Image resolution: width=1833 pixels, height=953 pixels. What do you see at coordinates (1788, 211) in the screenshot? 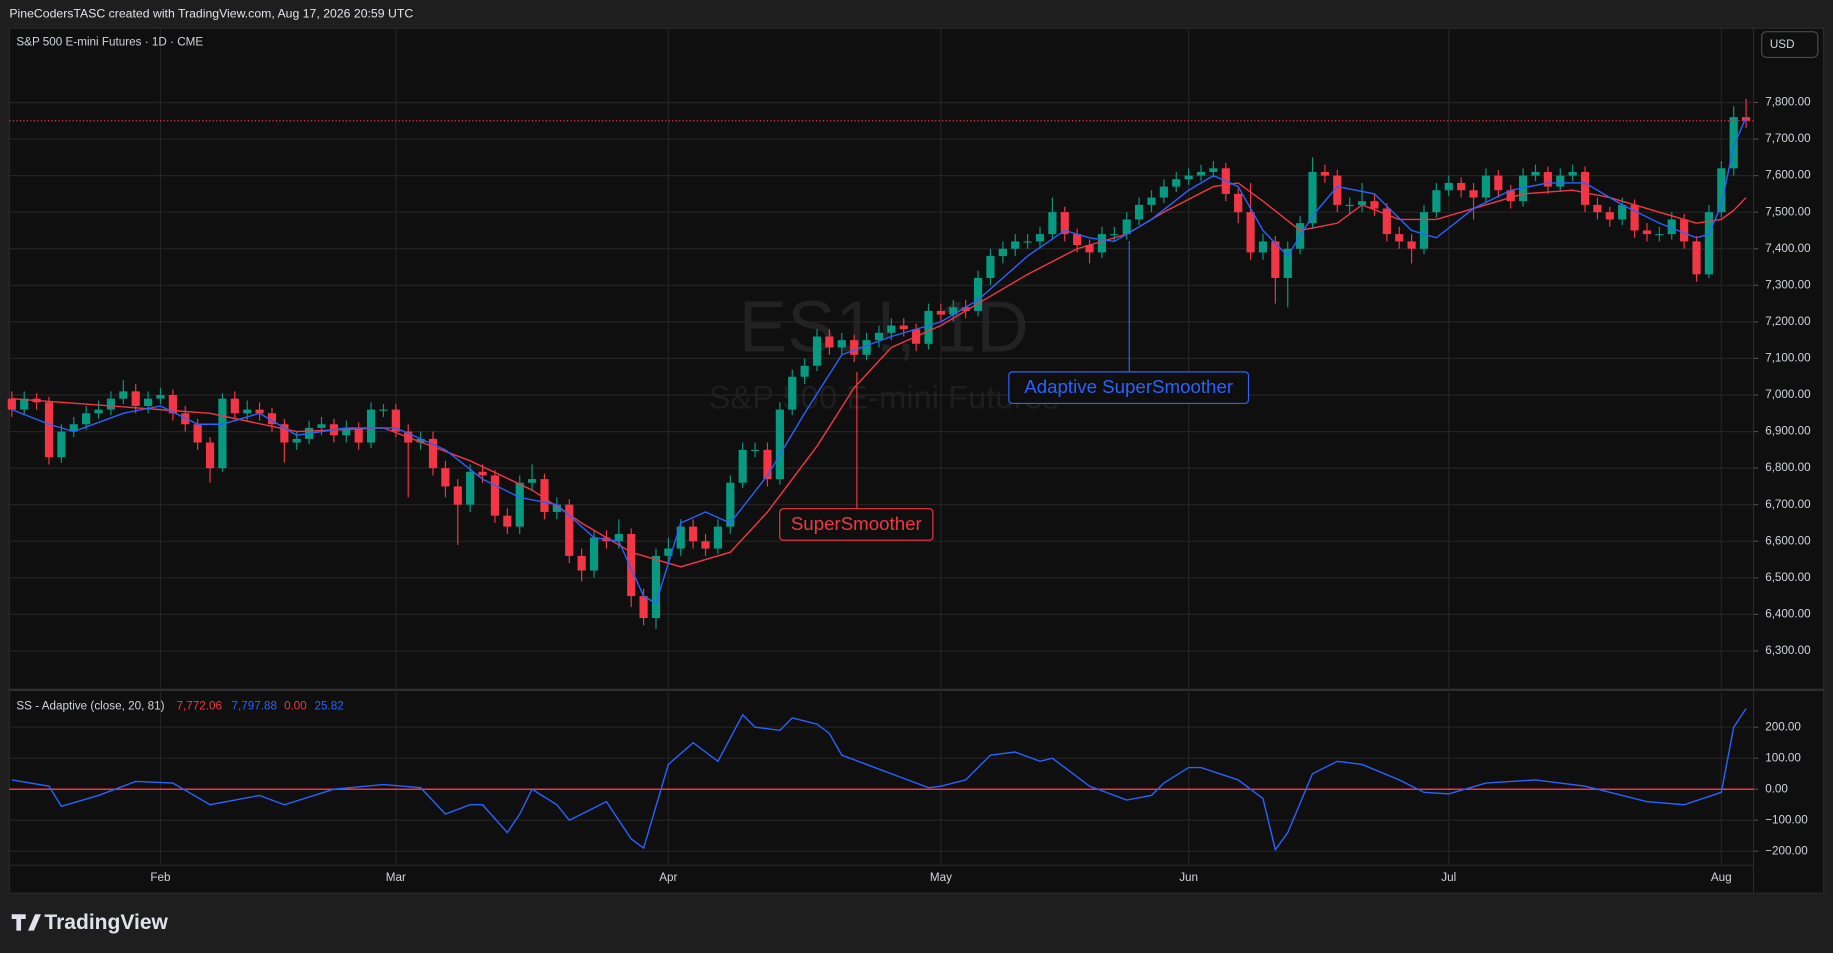
I see `y-tick-label: 7,500.00` at bounding box center [1788, 211].